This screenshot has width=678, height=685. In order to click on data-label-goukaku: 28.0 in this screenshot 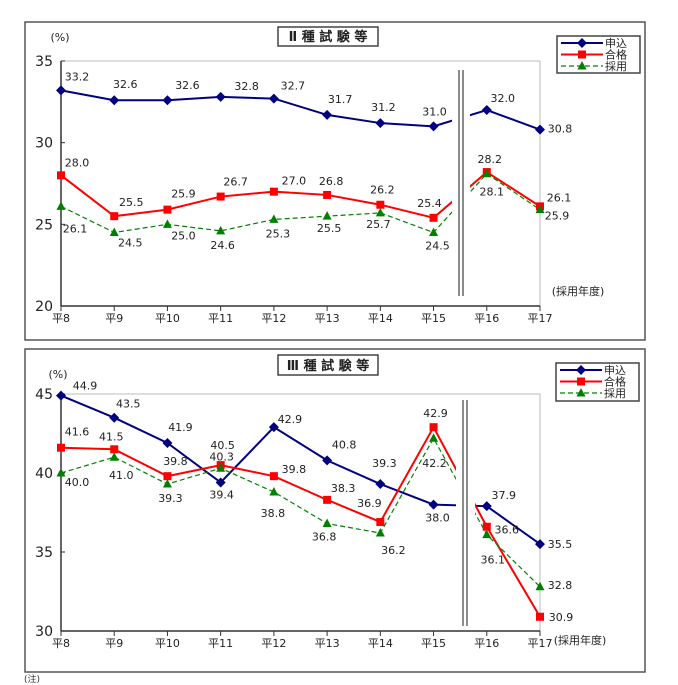, I will do `click(77, 162)`.